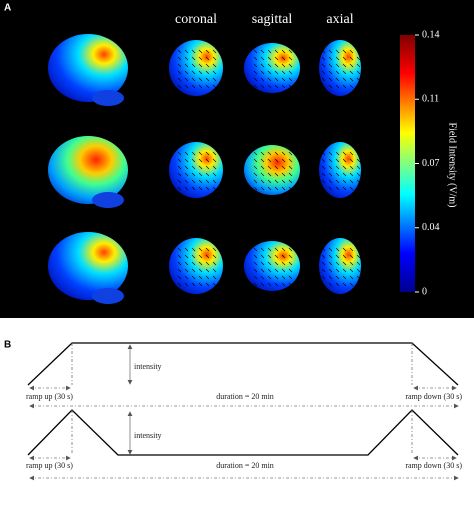 This screenshot has height=506, width=474. What do you see at coordinates (148, 435) in the screenshot?
I see `intensity-label: intensity` at bounding box center [148, 435].